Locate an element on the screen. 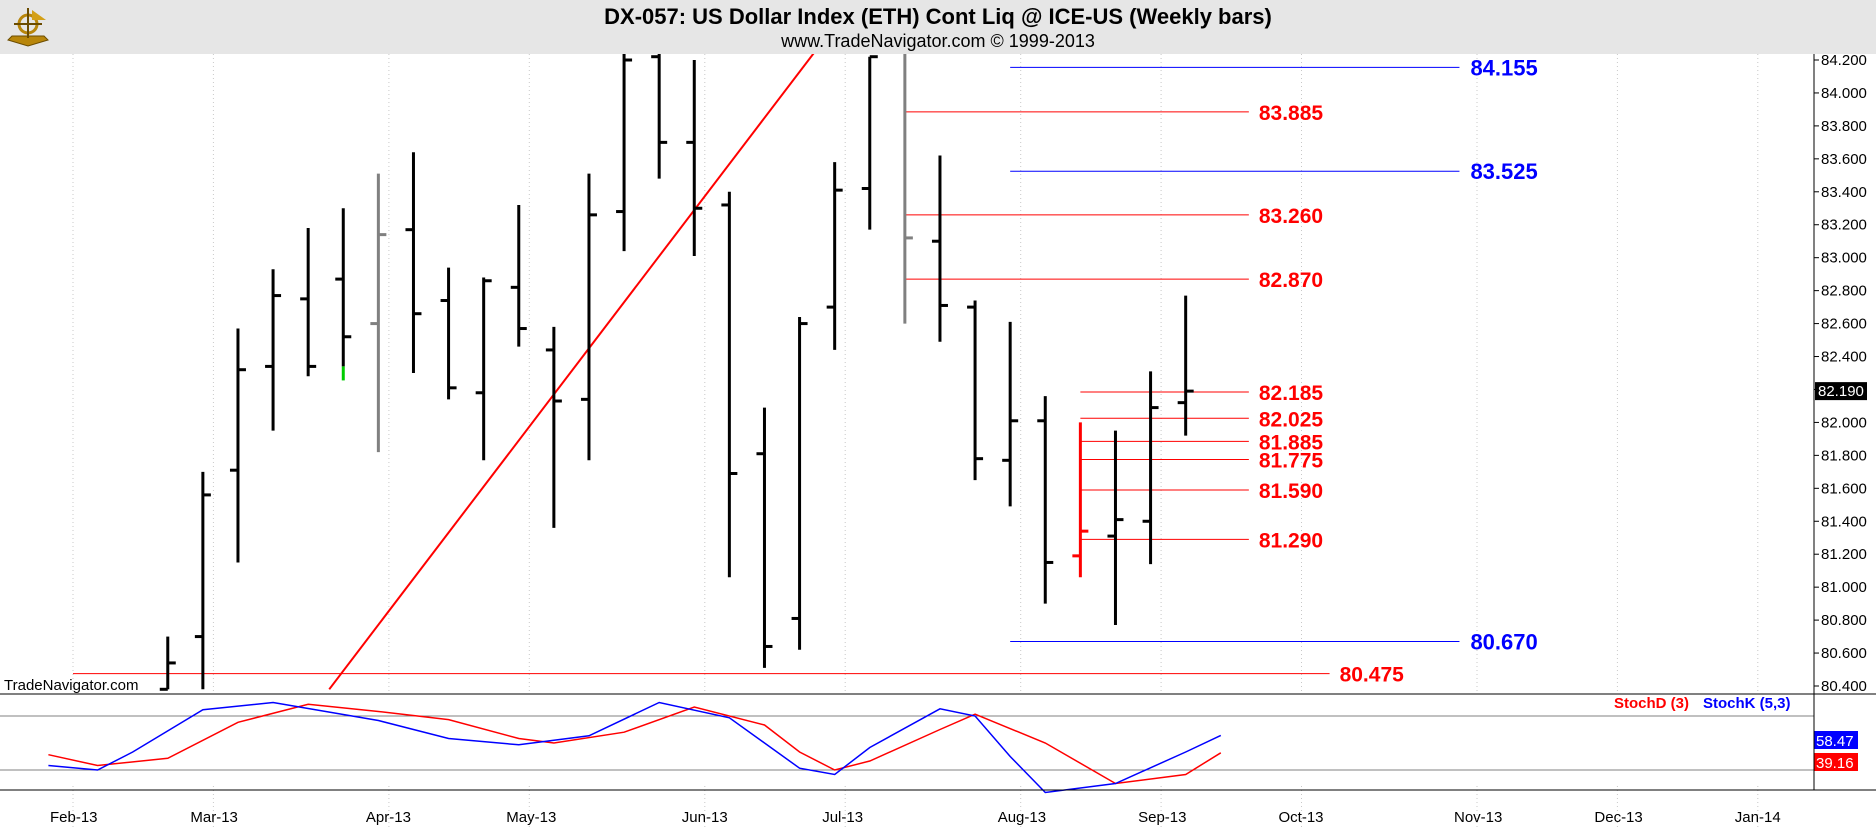 The image size is (1876, 828). level-label: 82.185 is located at coordinates (1291, 393).